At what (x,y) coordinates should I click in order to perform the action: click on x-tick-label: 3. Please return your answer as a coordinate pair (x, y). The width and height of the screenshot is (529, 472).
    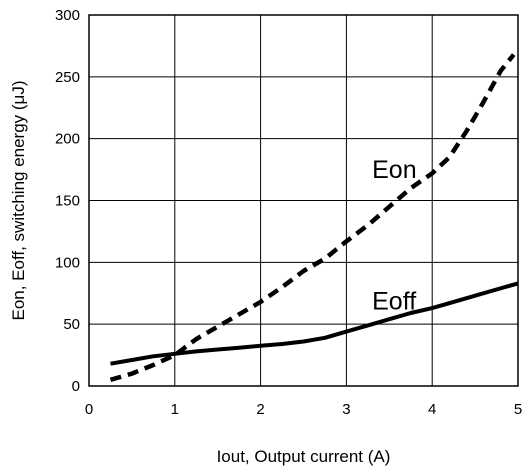
    Looking at the image, I should click on (346, 409).